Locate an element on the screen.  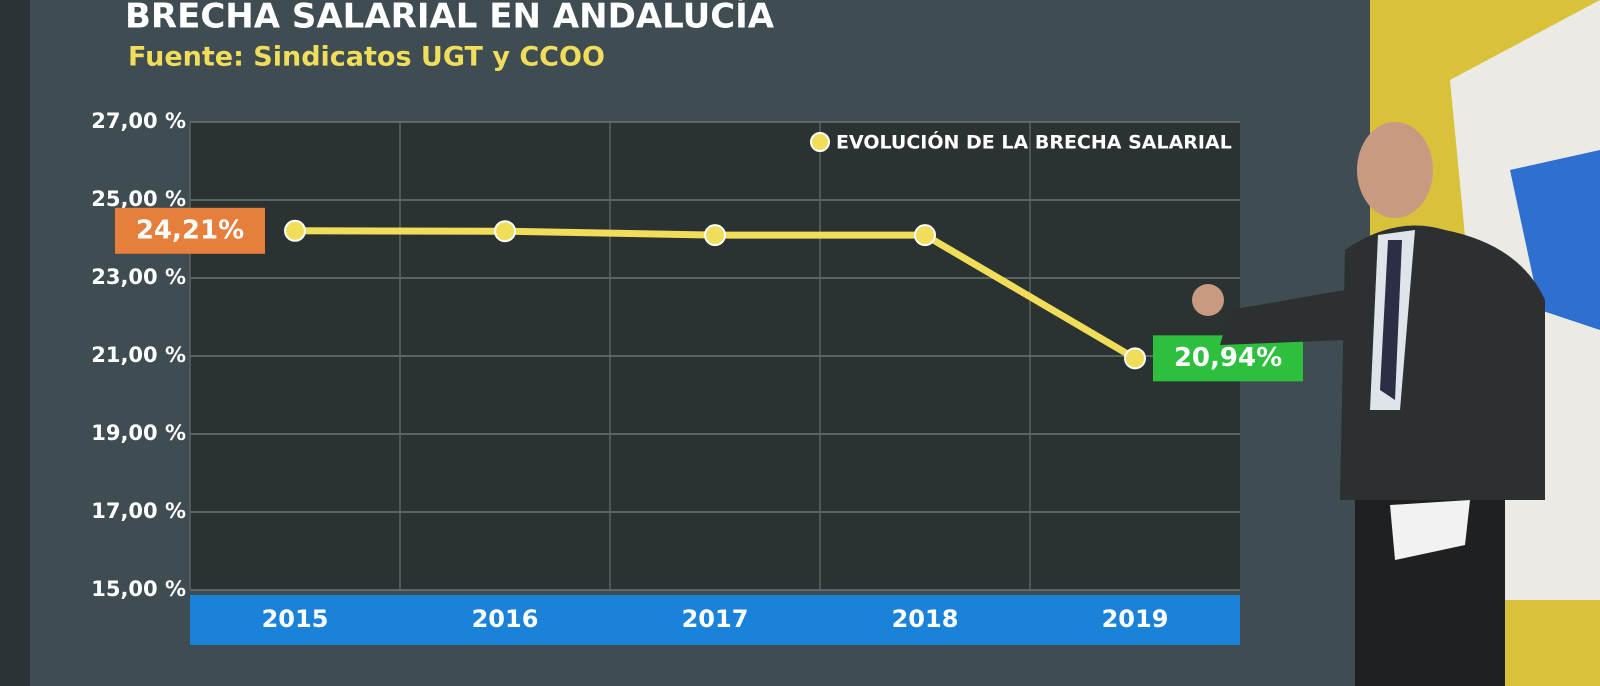
presenter-tie is located at coordinates (1391, 320).